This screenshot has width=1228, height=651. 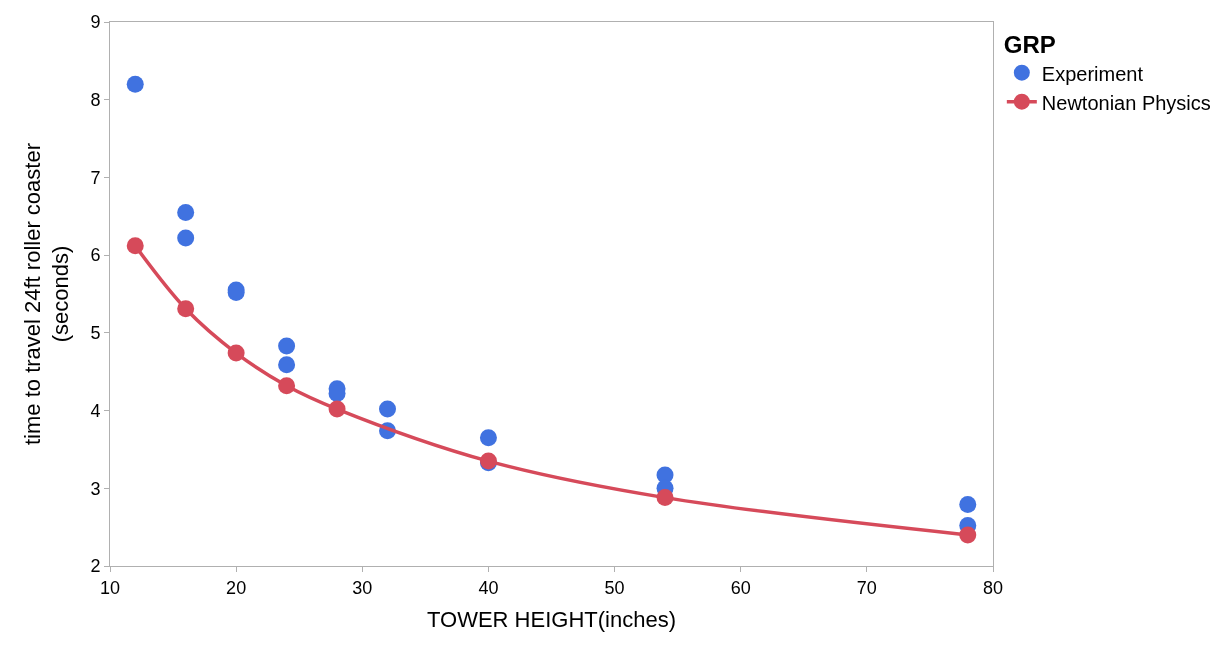 What do you see at coordinates (740, 587) in the screenshot?
I see `x-tick-label: 60` at bounding box center [740, 587].